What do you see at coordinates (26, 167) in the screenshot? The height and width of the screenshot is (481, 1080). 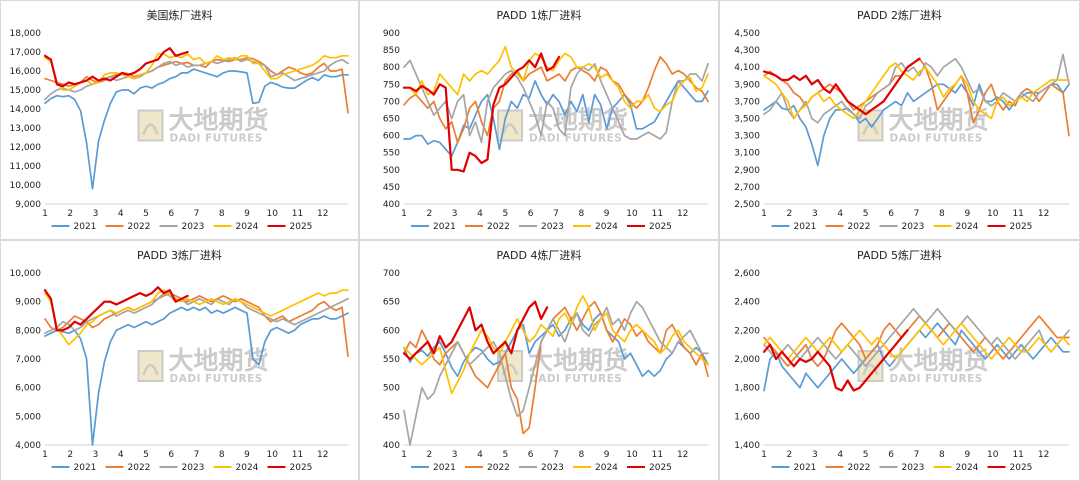 I see `y-tick-label: 11,000` at bounding box center [26, 167].